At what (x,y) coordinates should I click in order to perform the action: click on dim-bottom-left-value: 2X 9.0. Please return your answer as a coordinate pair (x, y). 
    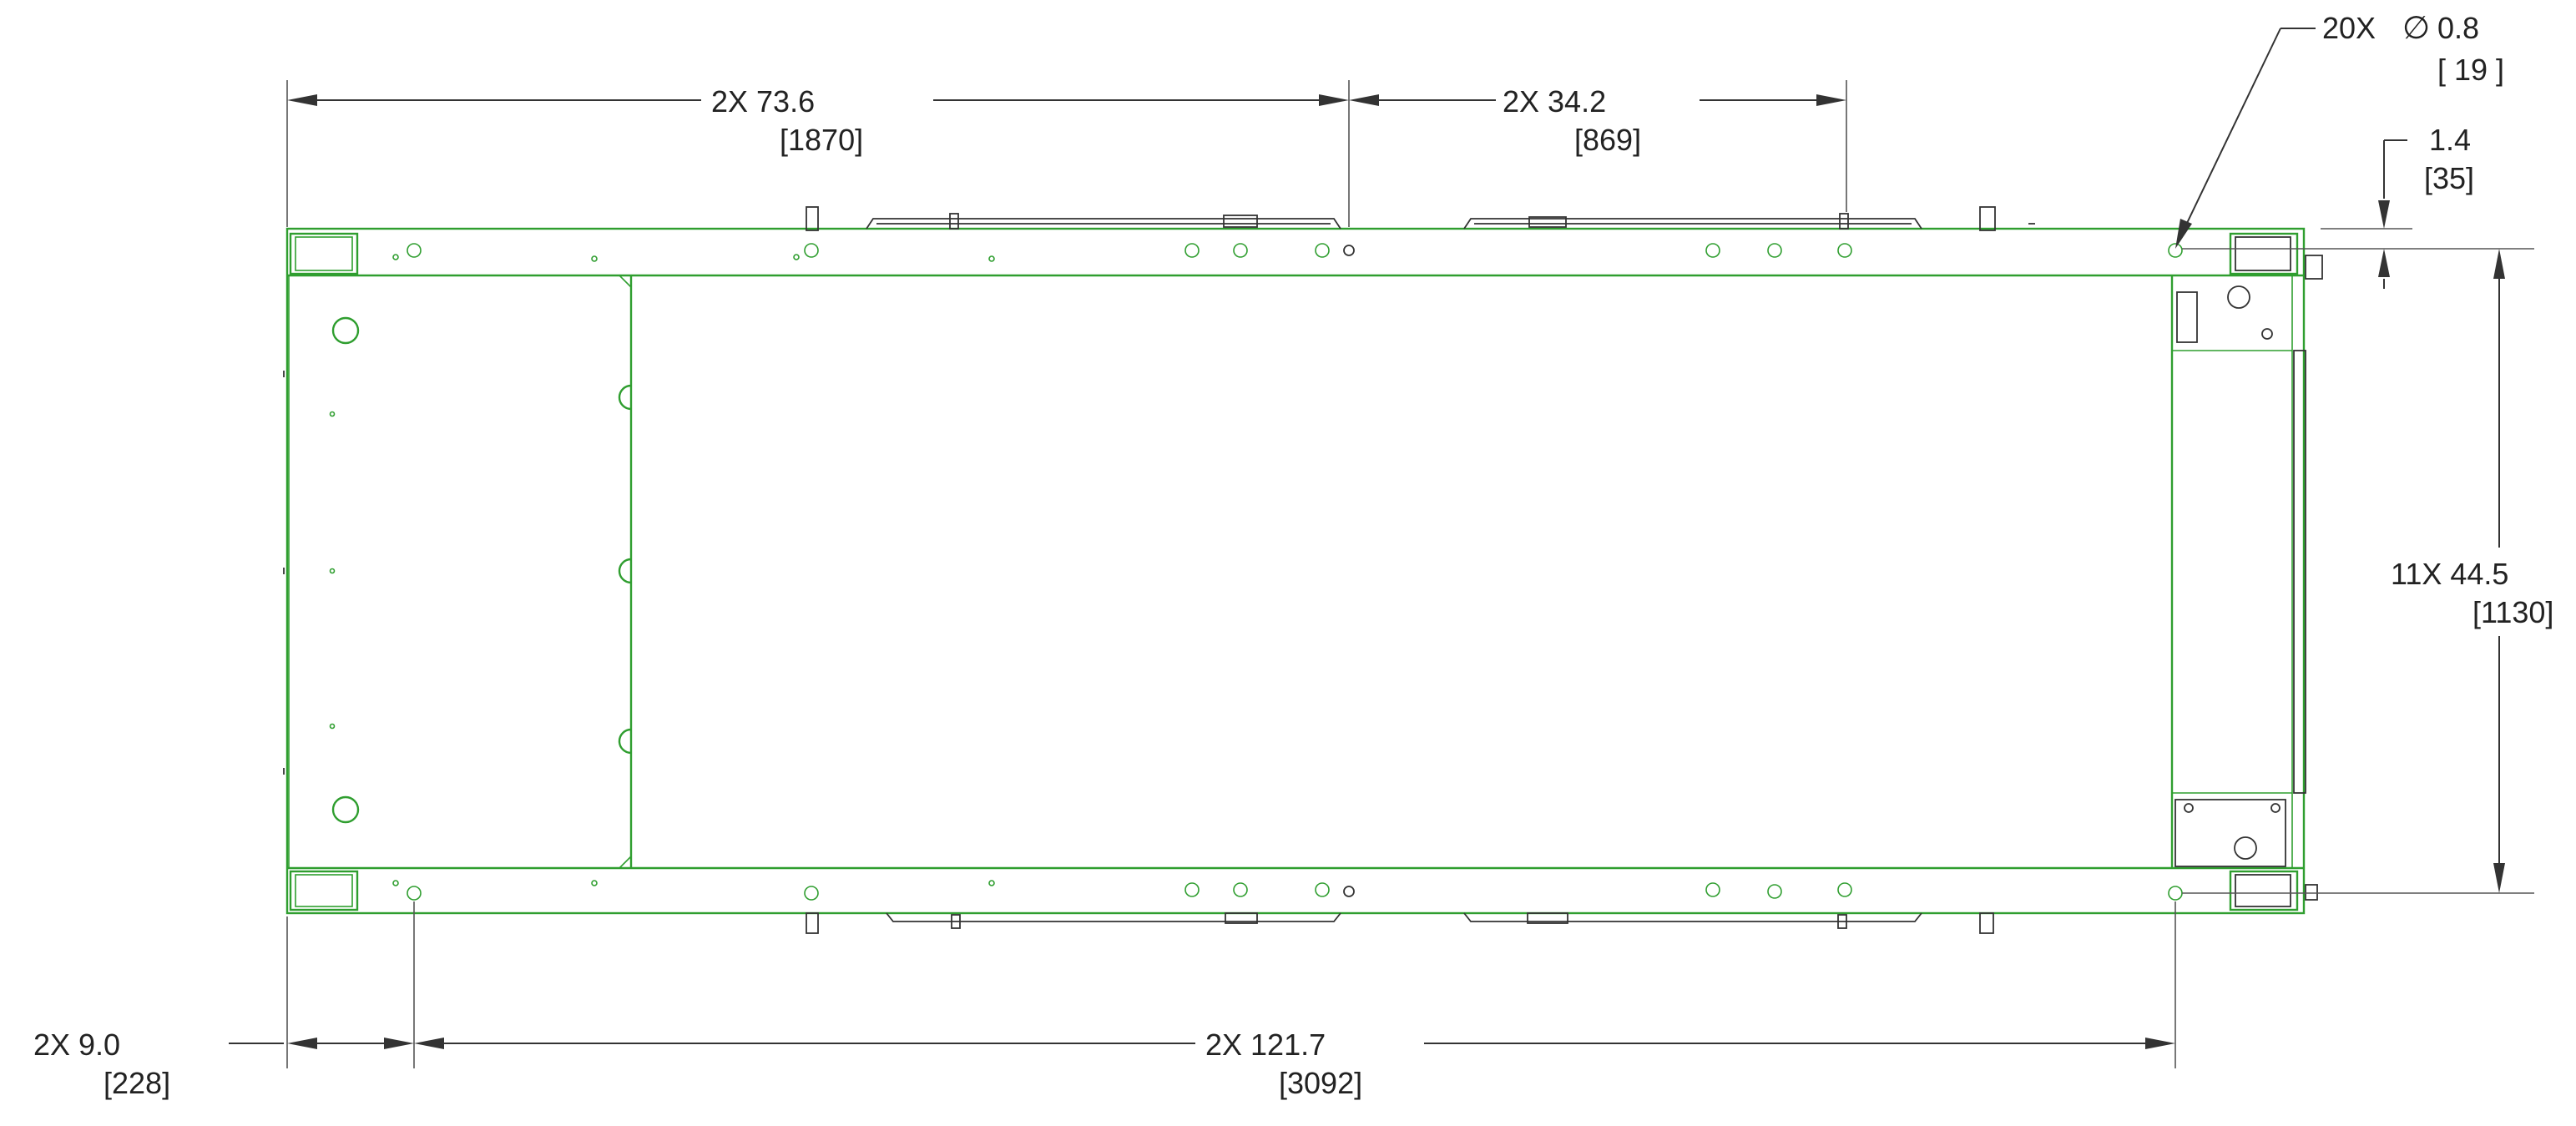
    Looking at the image, I should click on (76, 1045).